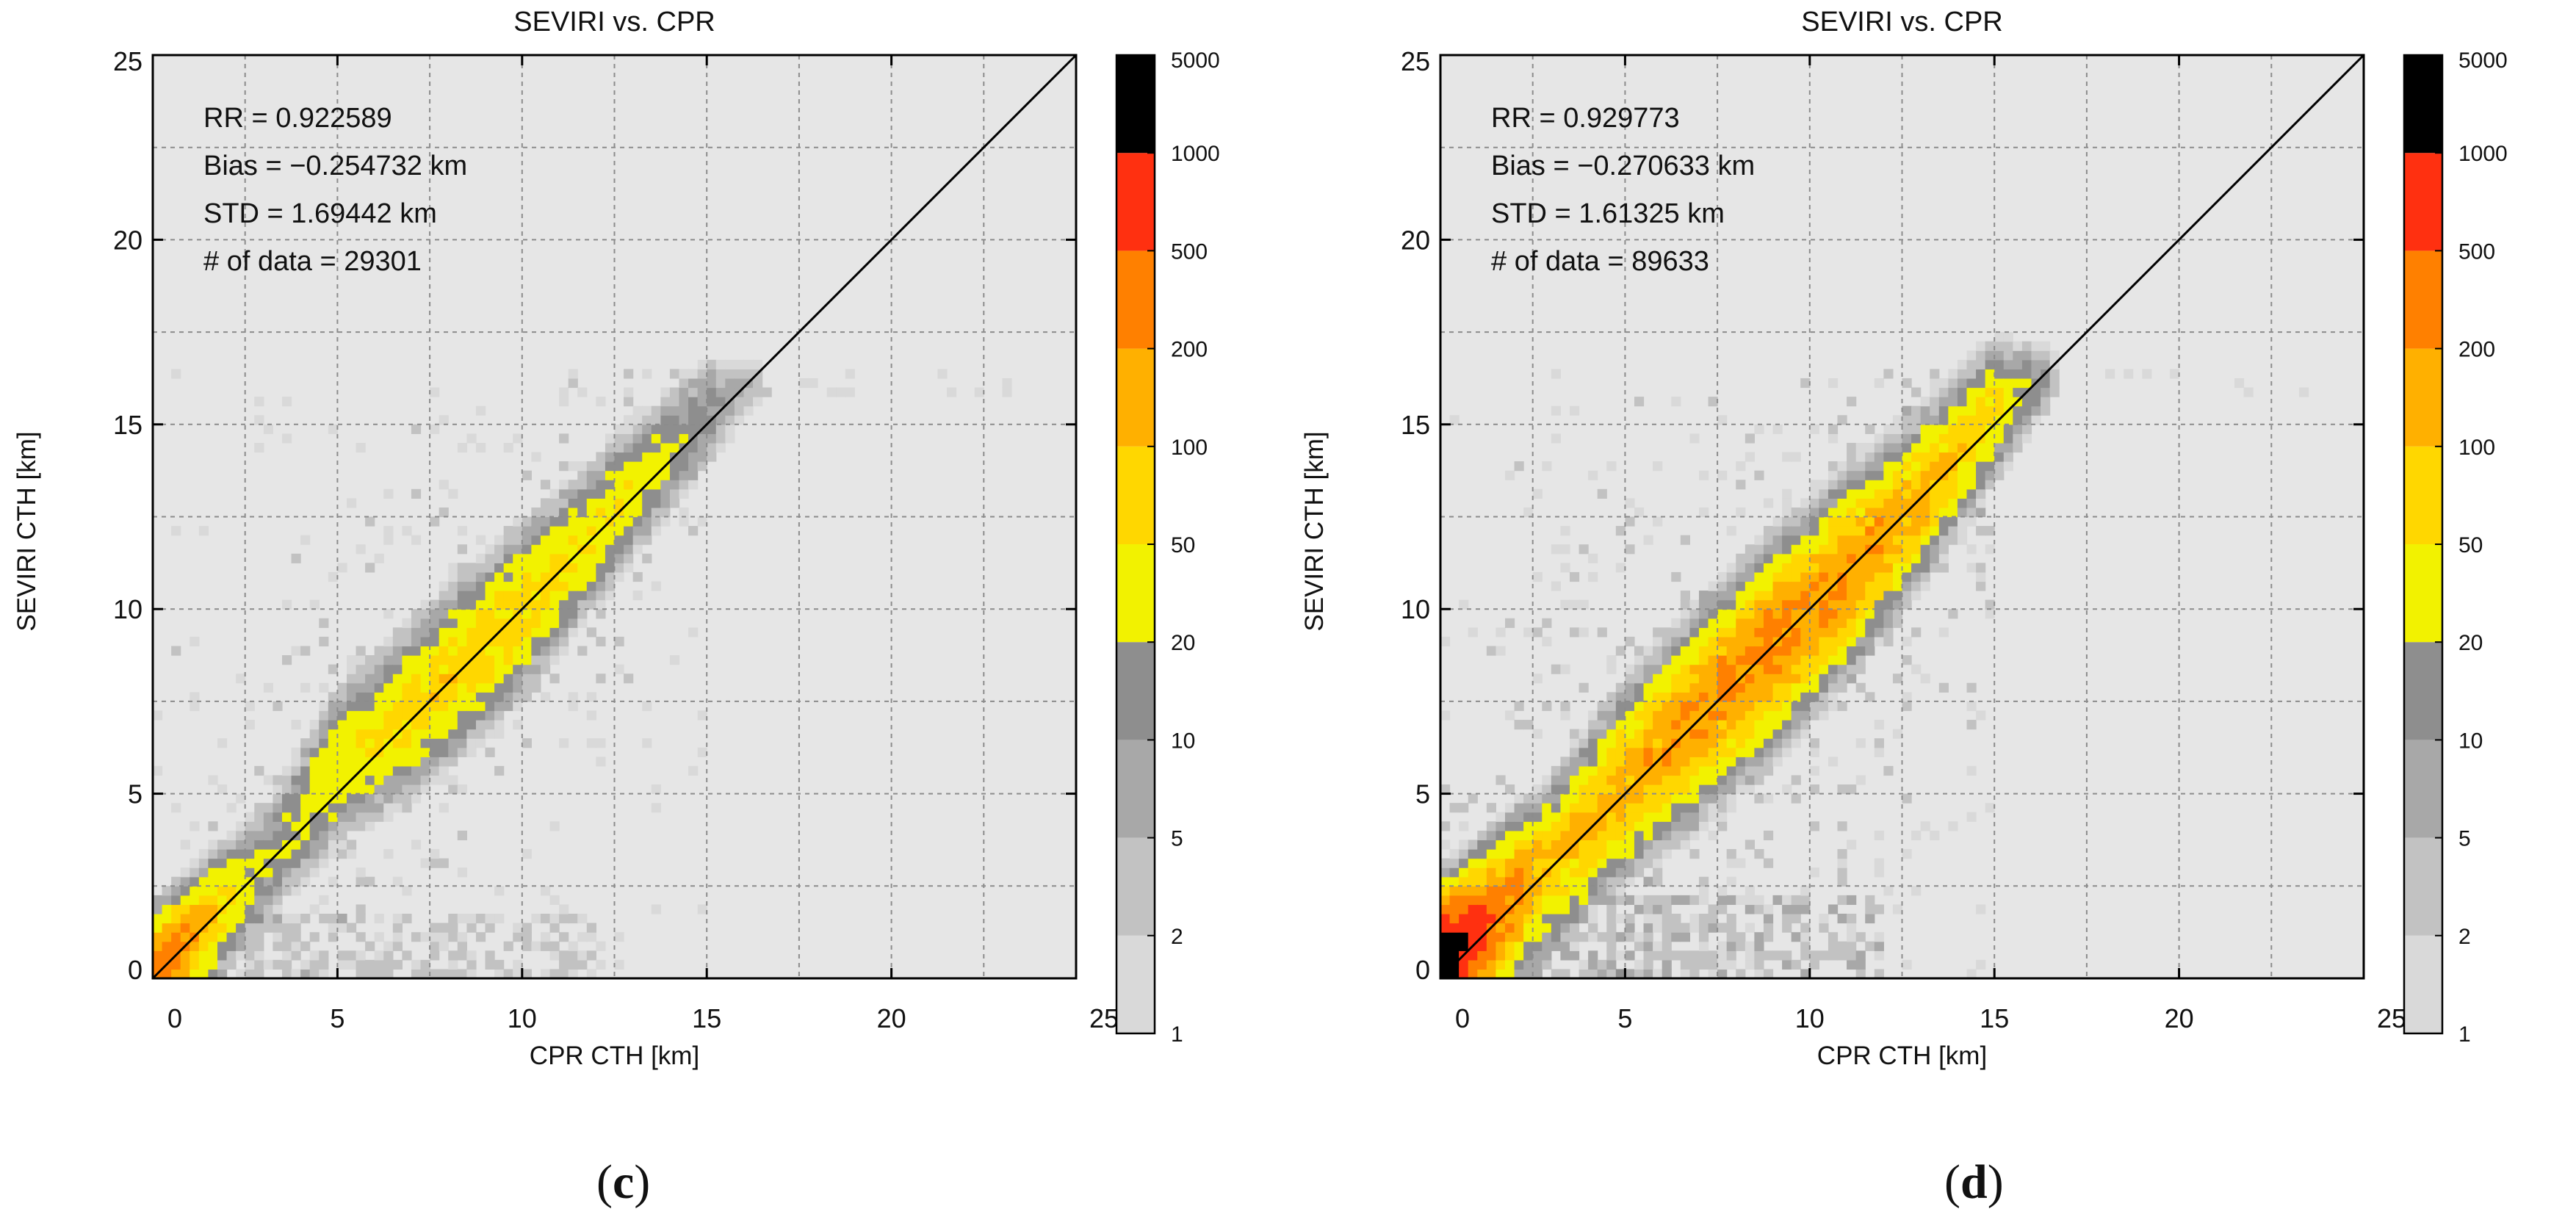  I want to click on y-tick-label: 20, so click(128, 240).